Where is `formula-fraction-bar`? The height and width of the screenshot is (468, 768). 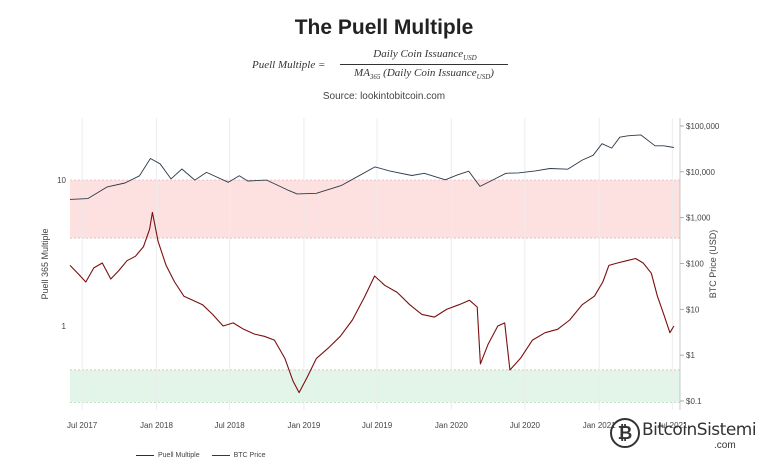
formula-fraction-bar is located at coordinates (424, 64).